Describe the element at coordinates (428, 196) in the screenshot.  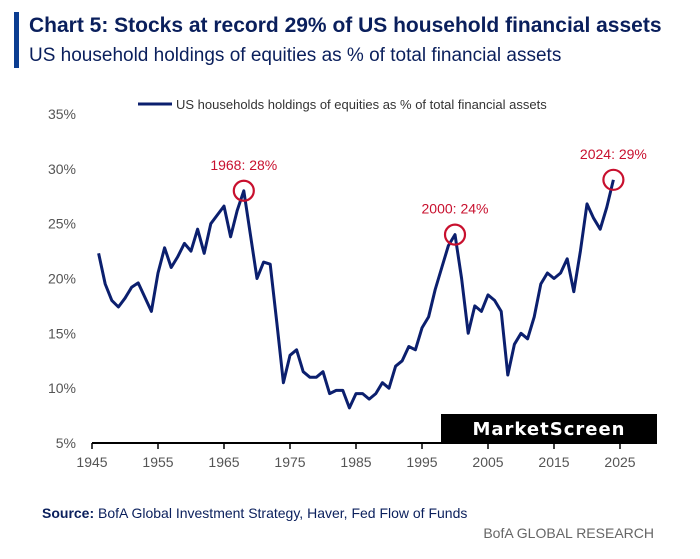
I see `annotations: 1968: 28% 2000: 24% 2024: 29%` at that location.